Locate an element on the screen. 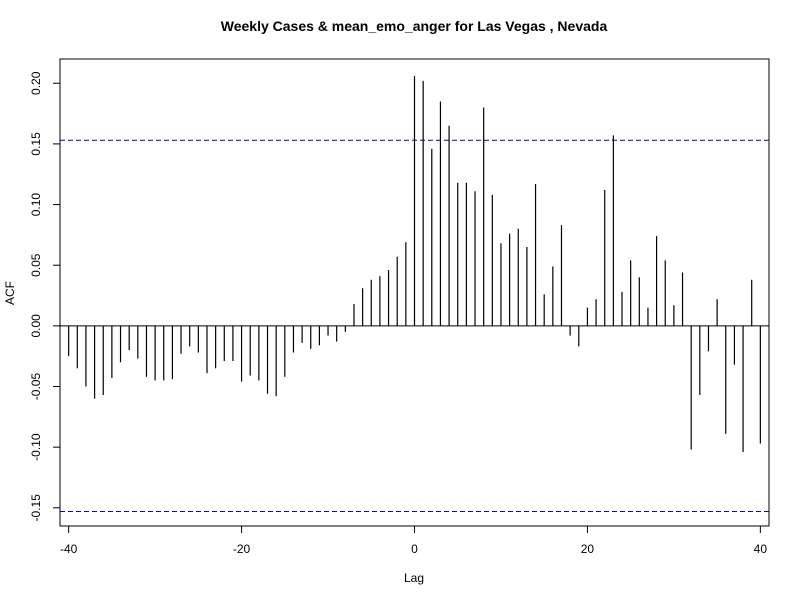 The width and height of the screenshot is (800, 600). y-axis-label: ACF is located at coordinates (10, 293).